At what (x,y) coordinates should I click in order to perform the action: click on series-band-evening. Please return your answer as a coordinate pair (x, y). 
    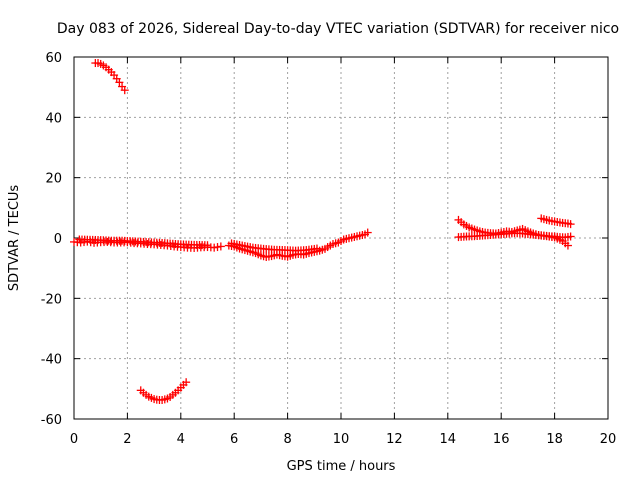
    Looking at the image, I should click on (347, 240).